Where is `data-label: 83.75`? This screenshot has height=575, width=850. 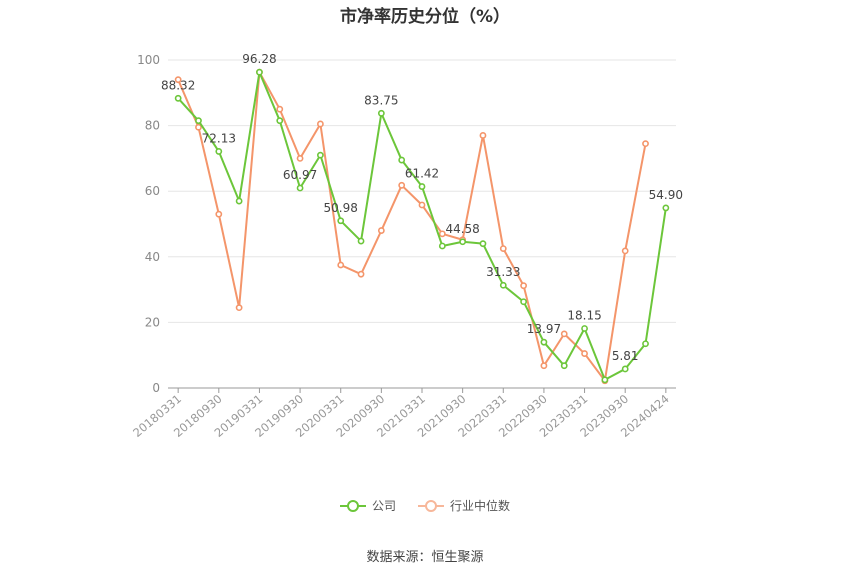
data-label: 83.75 is located at coordinates (381, 100).